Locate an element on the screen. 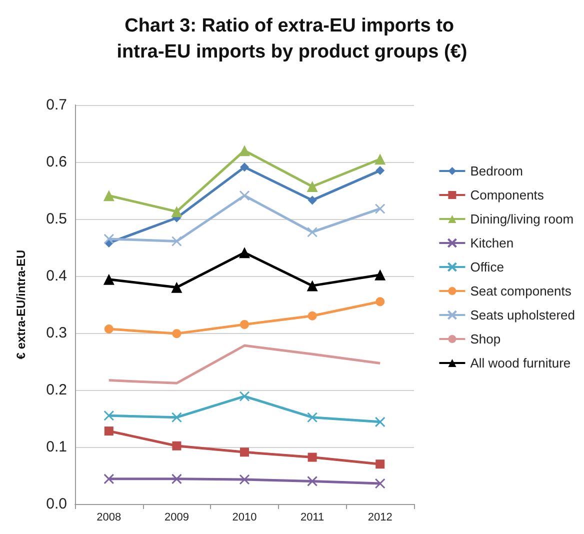 The height and width of the screenshot is (534, 584). legend-label: Shop is located at coordinates (485, 339).